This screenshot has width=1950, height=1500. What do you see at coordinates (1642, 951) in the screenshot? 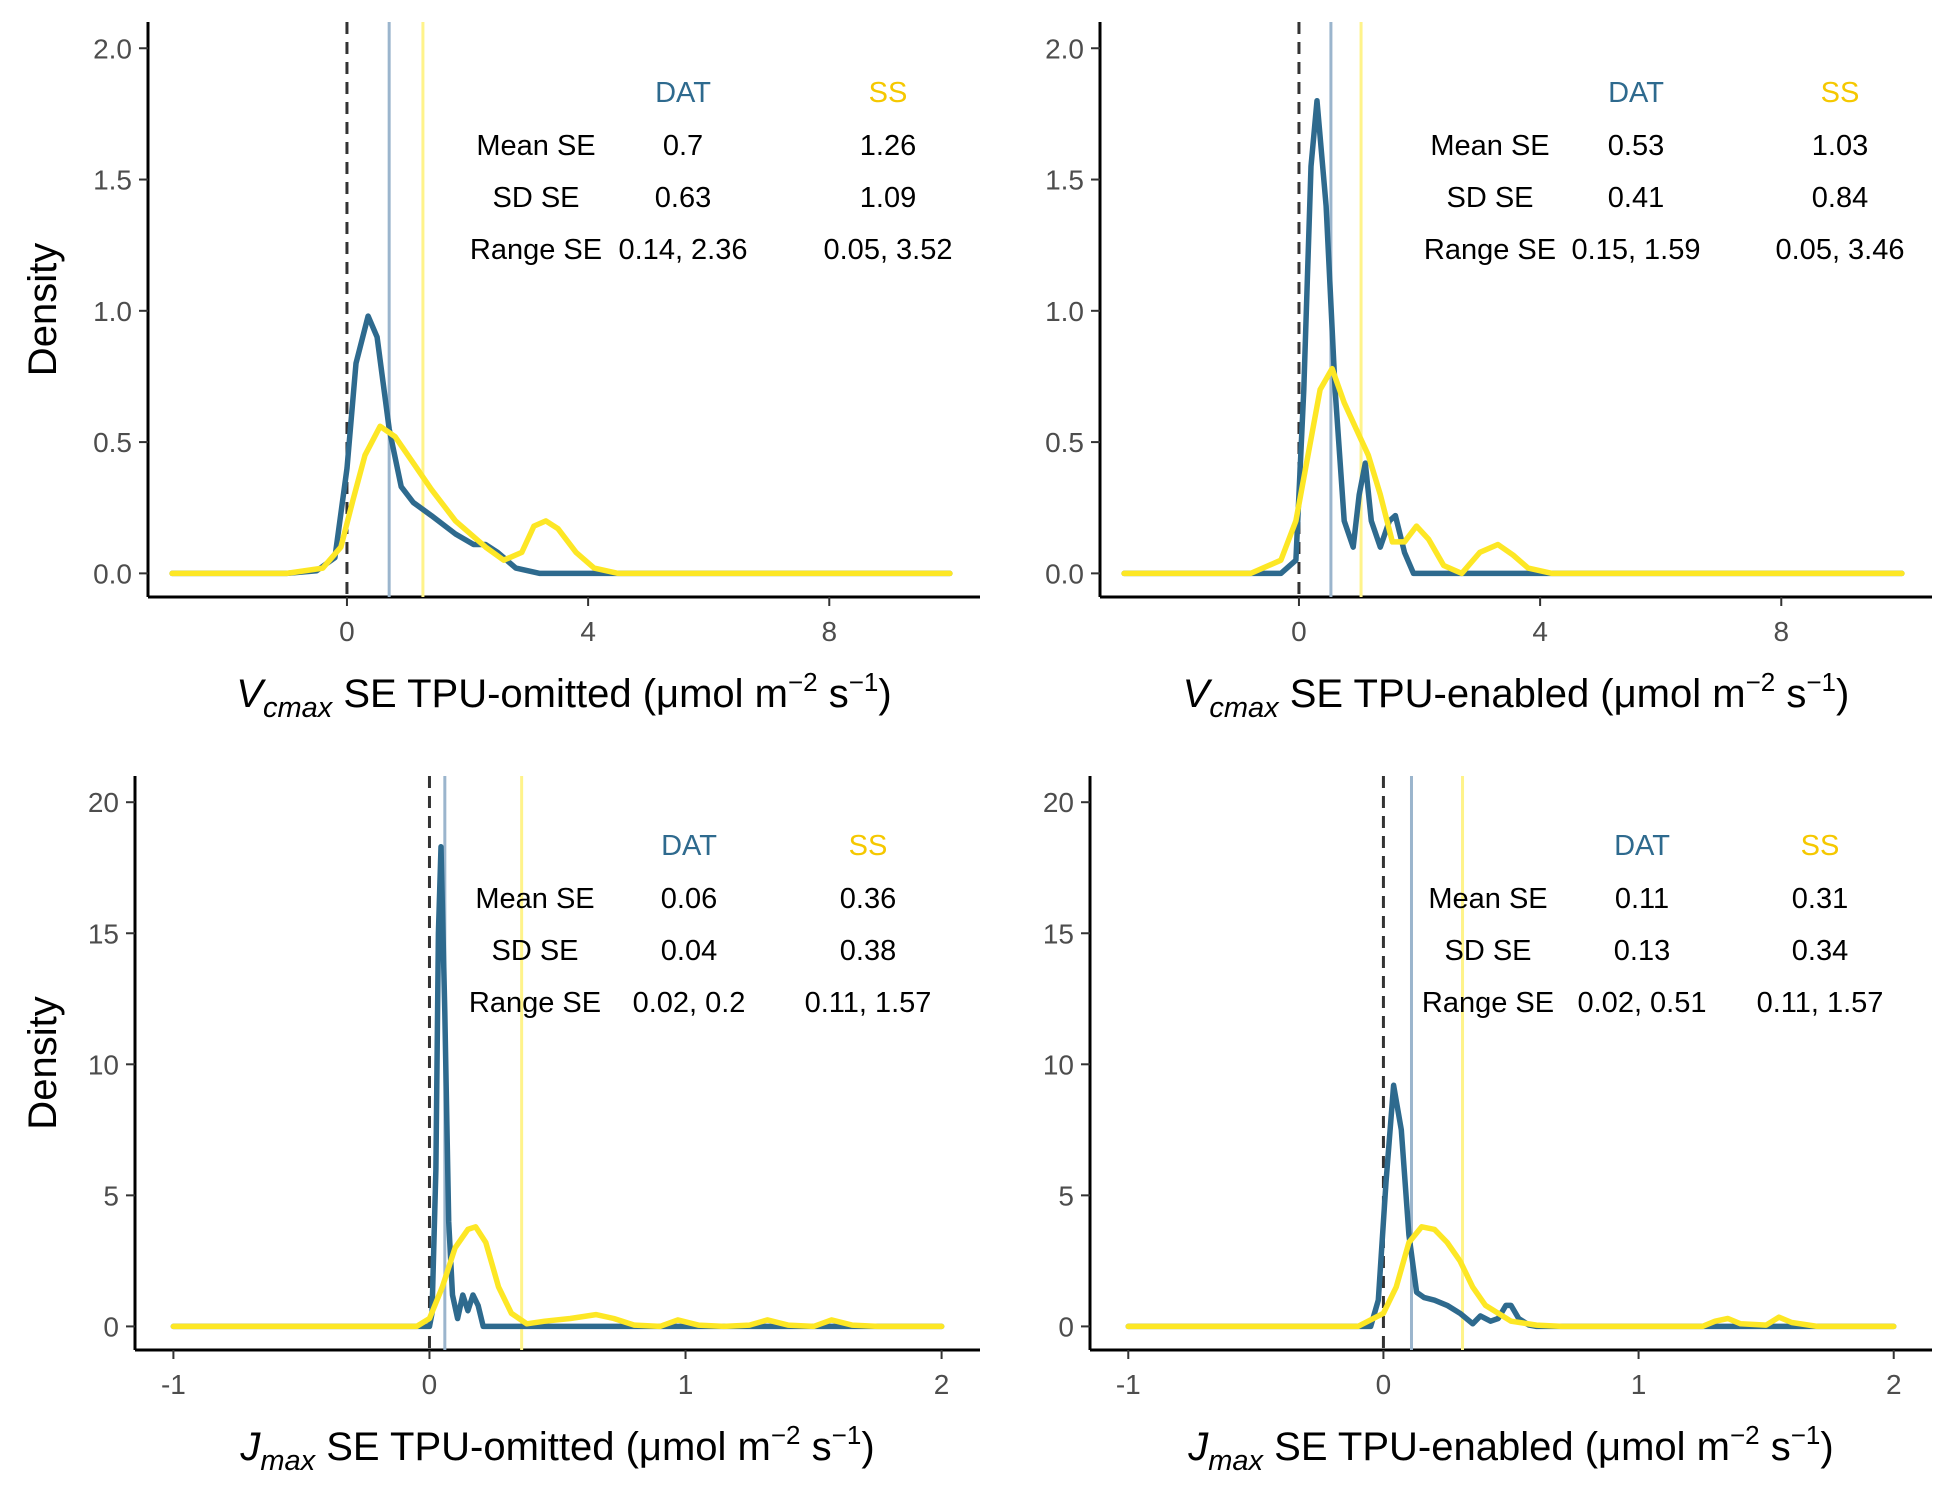
I see `table-cell-dat: 0.13` at bounding box center [1642, 951].